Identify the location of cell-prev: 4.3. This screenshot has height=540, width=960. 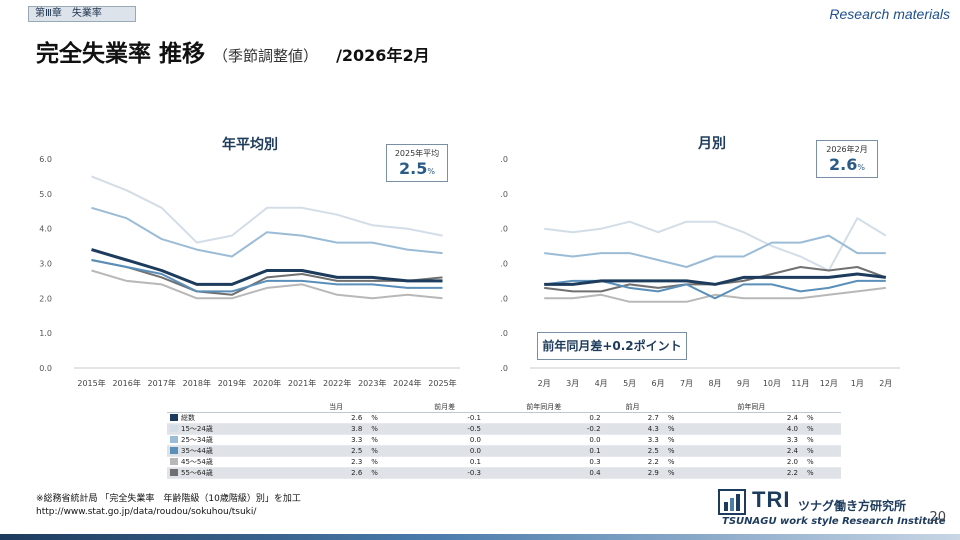
(632, 429).